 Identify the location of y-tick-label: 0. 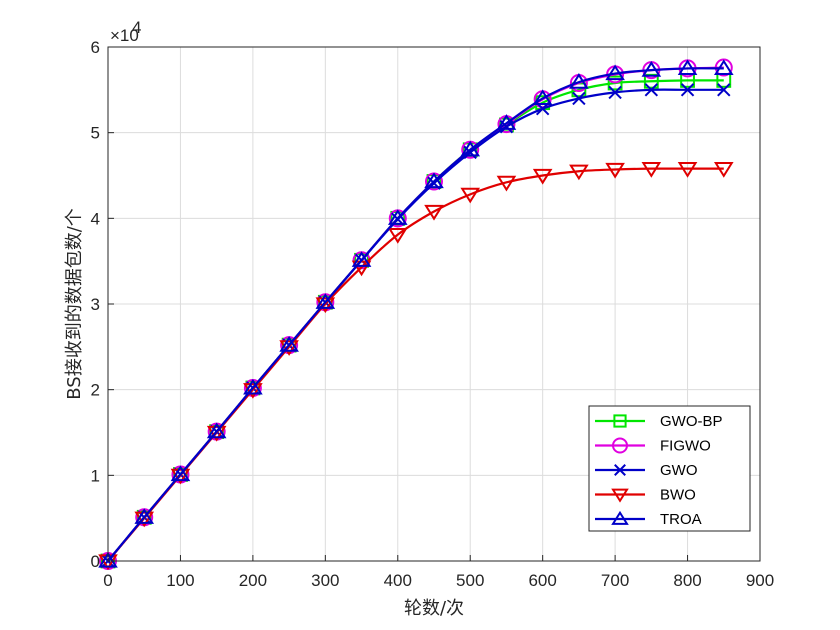
(95, 561).